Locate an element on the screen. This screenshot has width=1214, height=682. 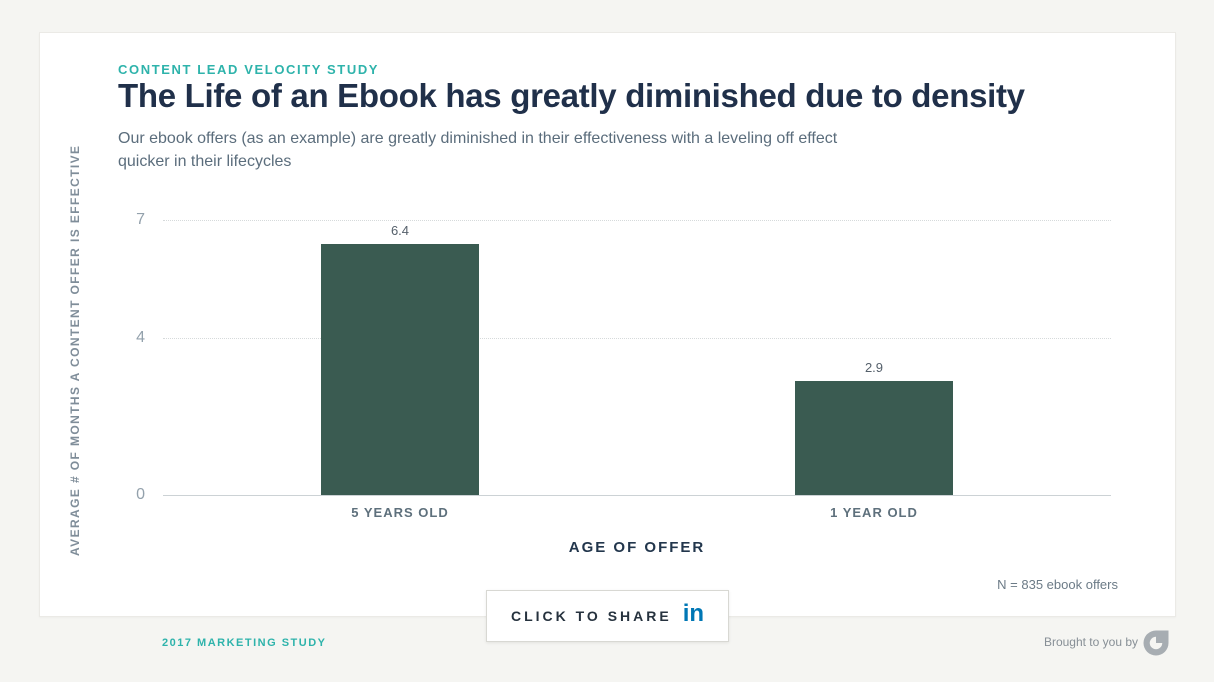
eyebrow-label: CONTENT LEAD VELOCITY STUDY is located at coordinates (249, 69).